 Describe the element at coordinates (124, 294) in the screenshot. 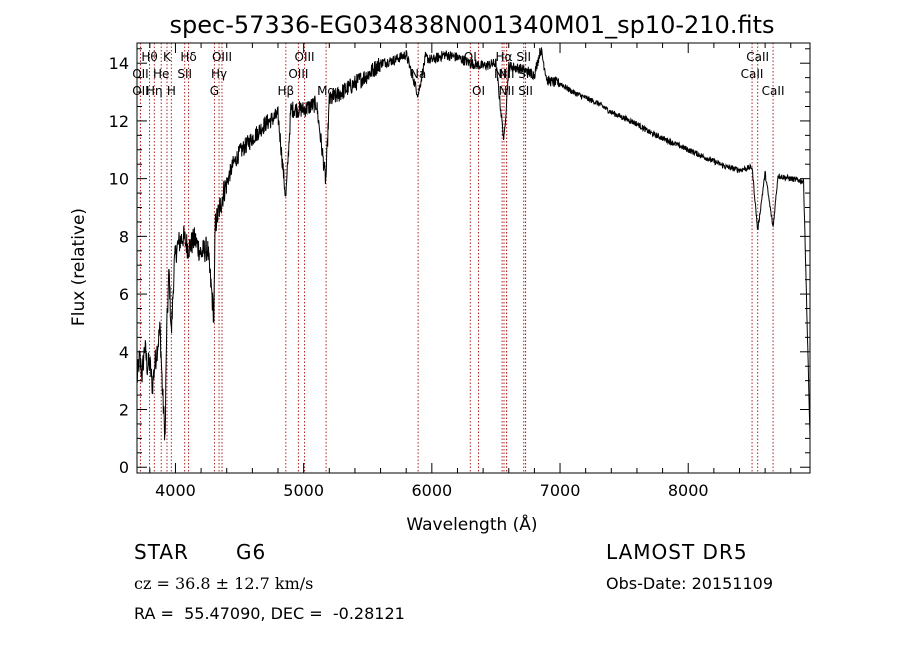

I see `y-tick-label: 6` at that location.